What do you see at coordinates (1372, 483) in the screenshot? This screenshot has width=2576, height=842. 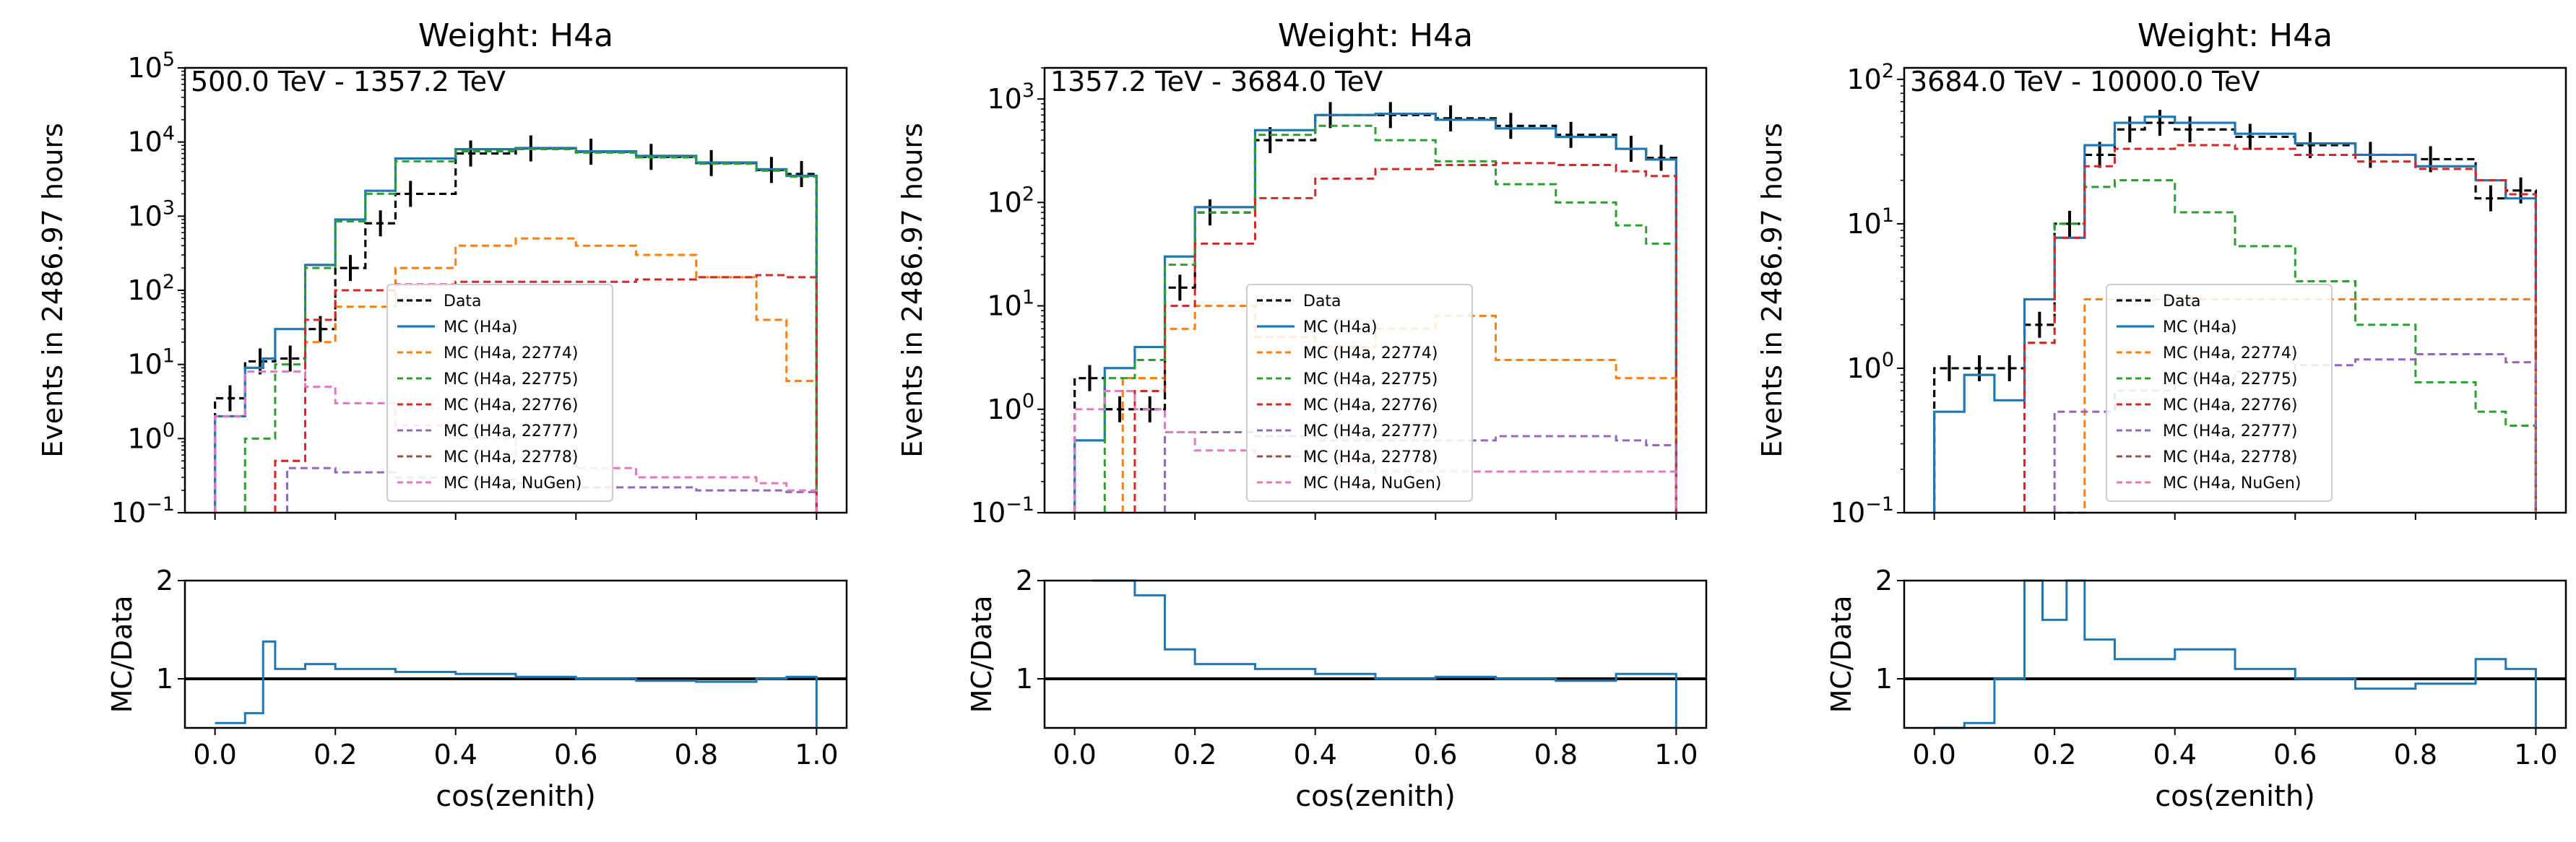 I see `legend-label: MC (H4a, NuGen)` at bounding box center [1372, 483].